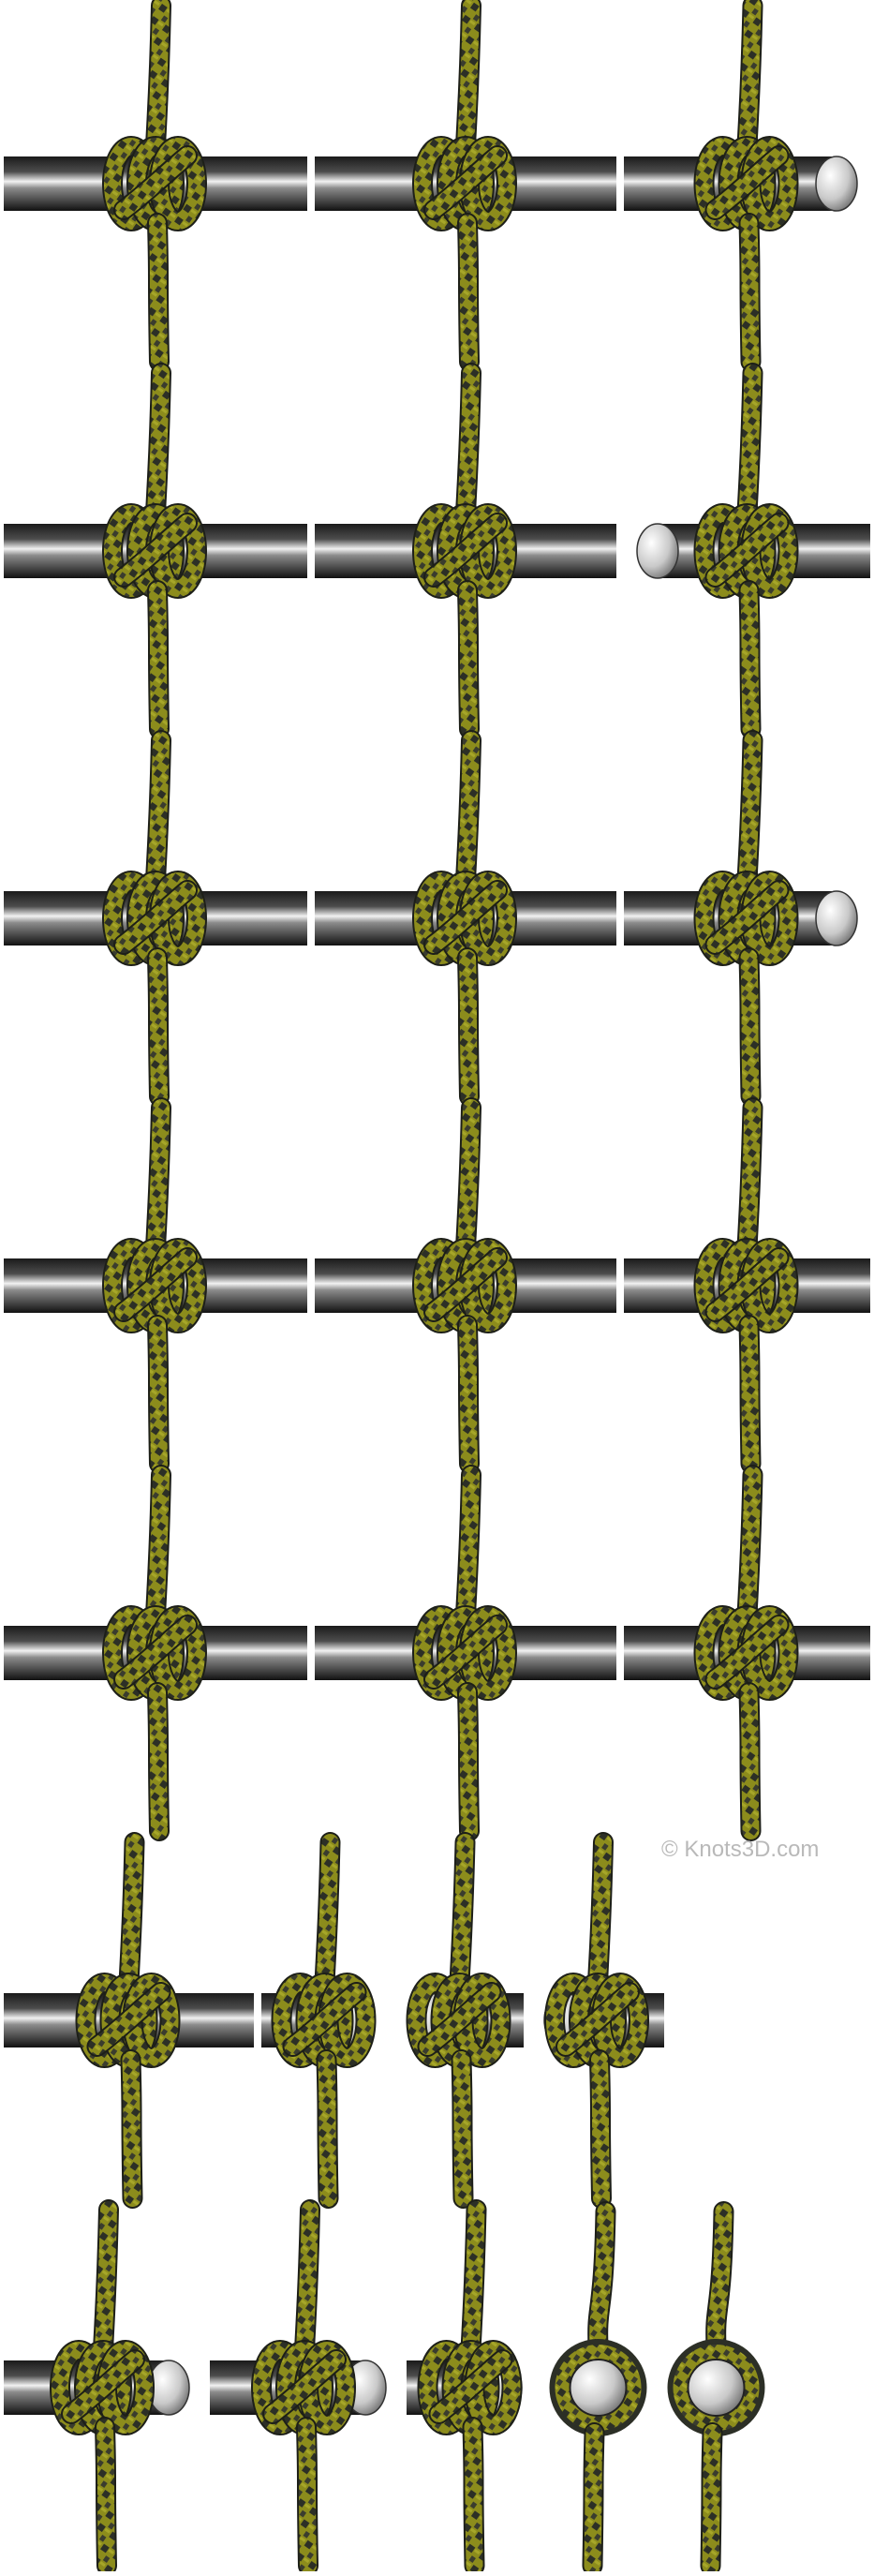 The width and height of the screenshot is (874, 2576). Describe the element at coordinates (741, 186) in the screenshot. I see `knot-step-r1-p3` at that location.